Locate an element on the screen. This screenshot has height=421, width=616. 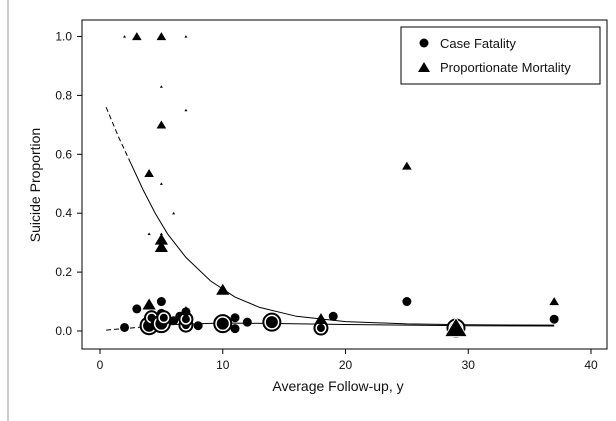
y-axis-ticks: 0.0 0.2 0.4 0.6 0.8 1.0 is located at coordinates (68, 184).